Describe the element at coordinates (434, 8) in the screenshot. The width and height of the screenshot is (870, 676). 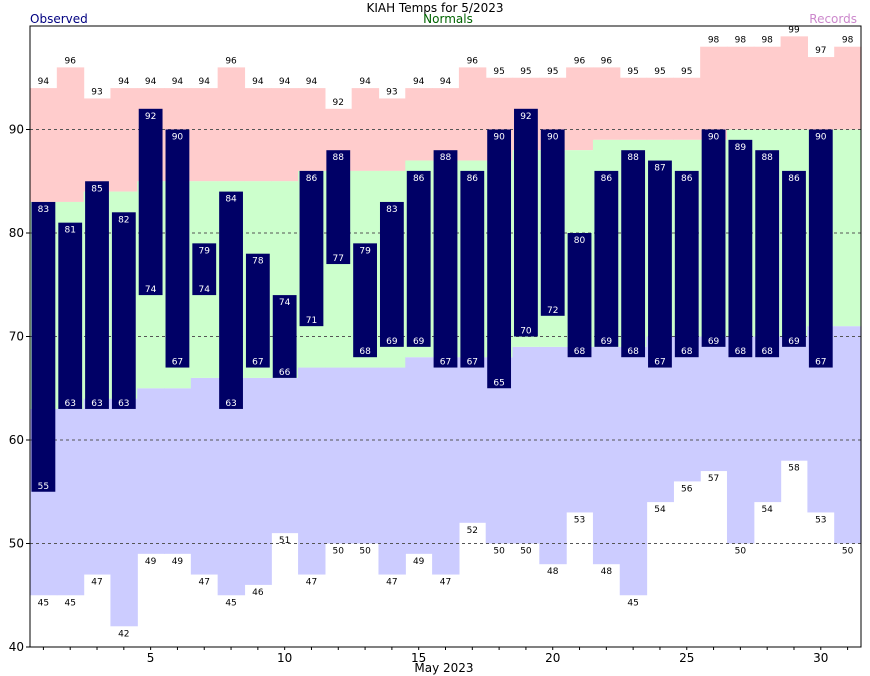
I see `chart-title: KIAH Temps for 5/2023` at that location.